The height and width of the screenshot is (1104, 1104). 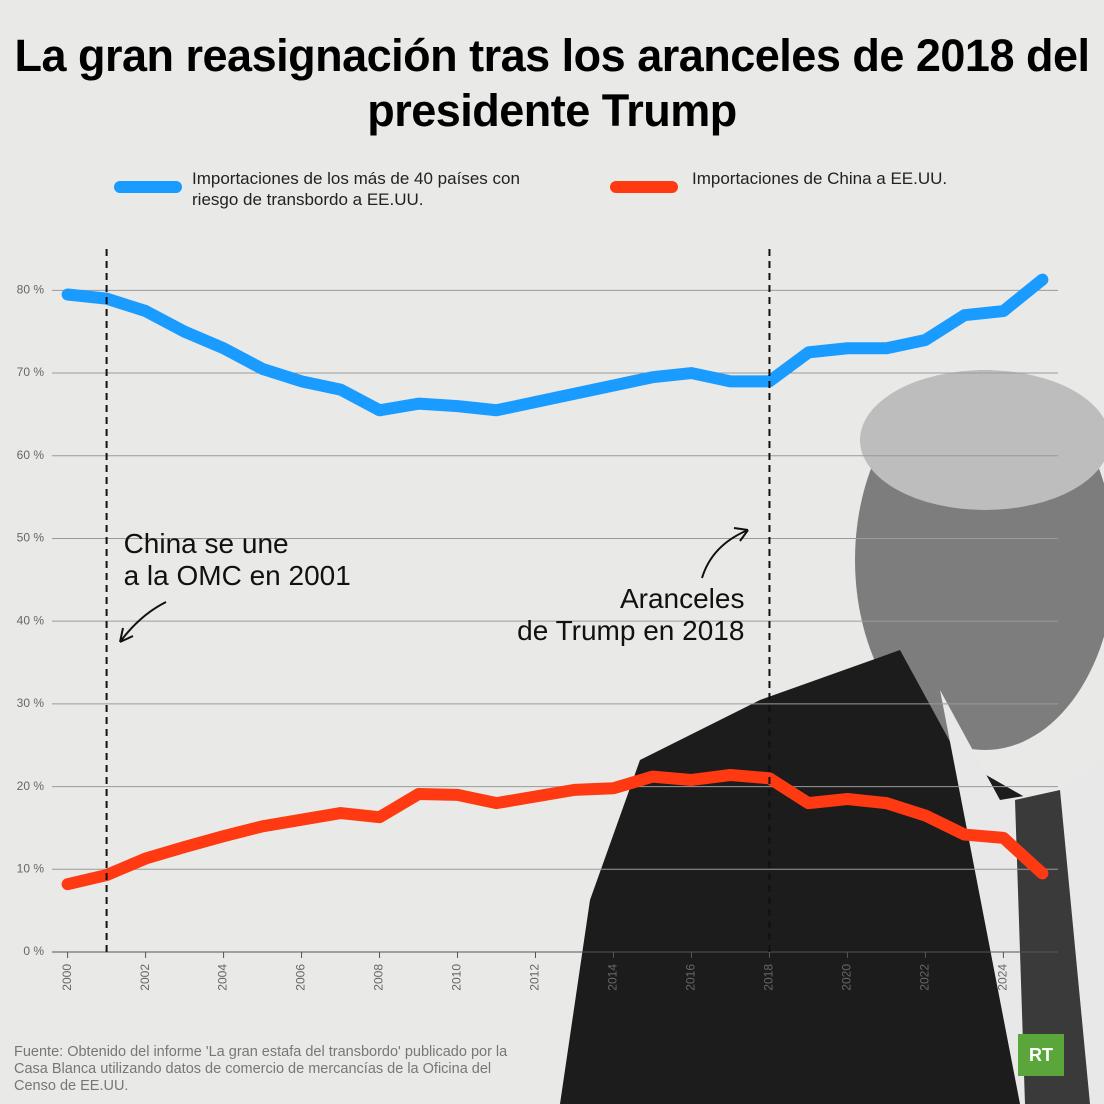 I want to click on x-tick-label: 2000, so click(x=67, y=977).